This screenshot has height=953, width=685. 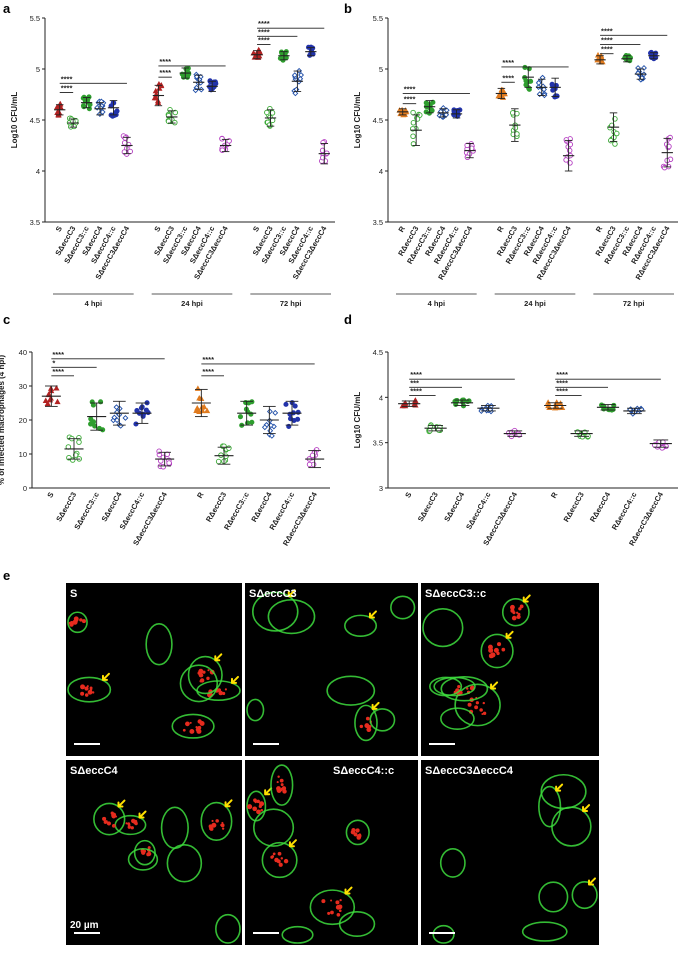 What do you see at coordinates (381, 171) in the screenshot?
I see `y-tick-label: 4` at bounding box center [381, 171].